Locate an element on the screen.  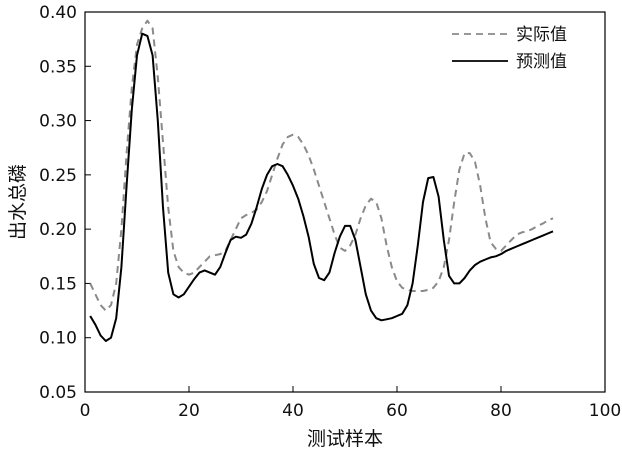
y-tick-label: 0.40 is located at coordinates (58, 13).